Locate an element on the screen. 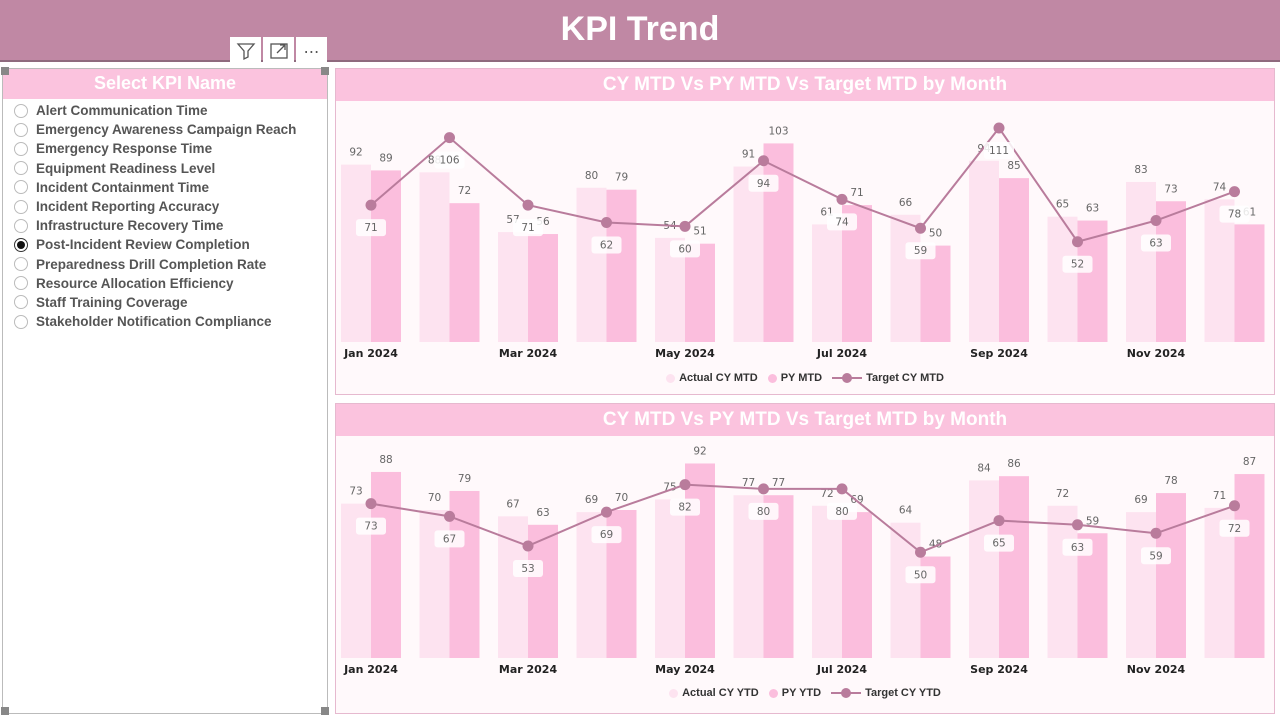 The image size is (1280, 720). slicer-item: Incident Reporting Accuracy is located at coordinates (165, 206).